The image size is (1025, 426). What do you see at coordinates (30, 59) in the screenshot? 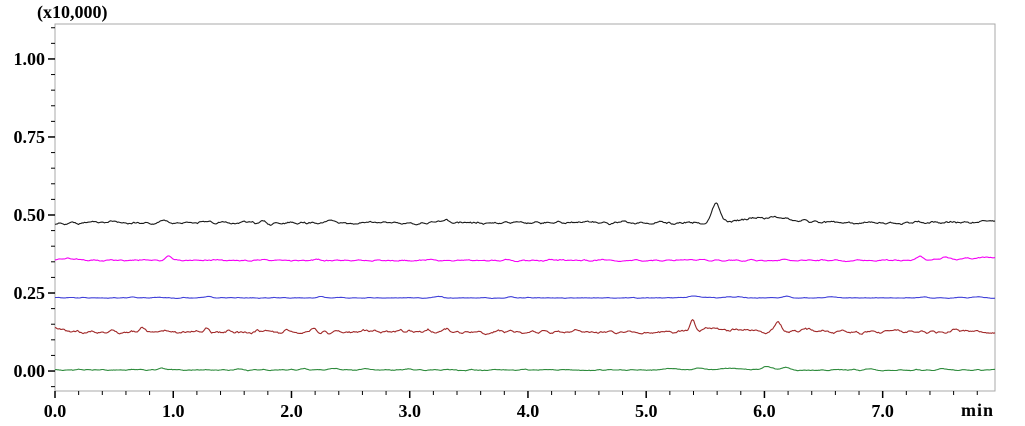
I see `y-tick-label: 1.00` at bounding box center [30, 59].